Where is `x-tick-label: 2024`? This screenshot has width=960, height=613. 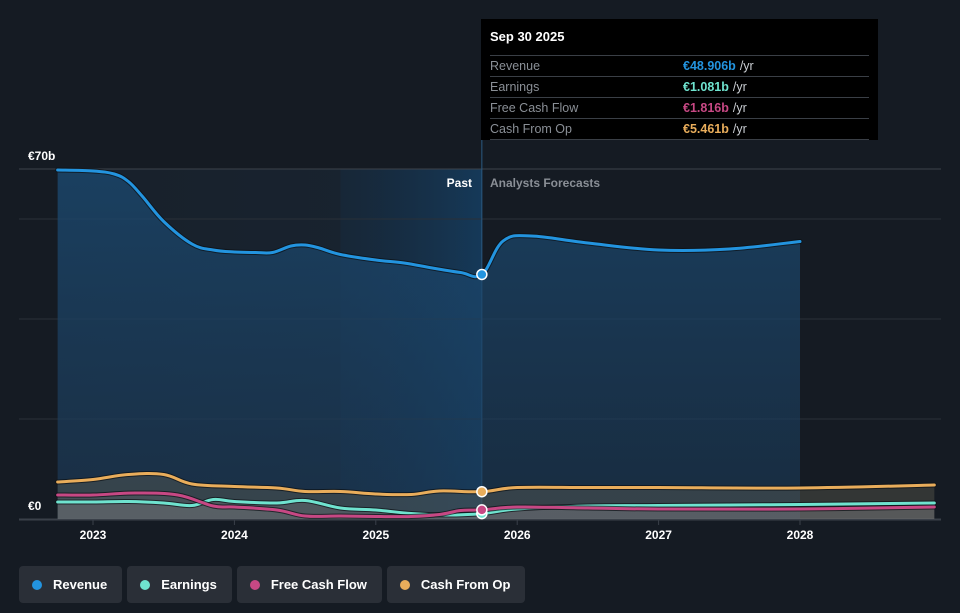
x-tick-label: 2024 is located at coordinates (234, 535).